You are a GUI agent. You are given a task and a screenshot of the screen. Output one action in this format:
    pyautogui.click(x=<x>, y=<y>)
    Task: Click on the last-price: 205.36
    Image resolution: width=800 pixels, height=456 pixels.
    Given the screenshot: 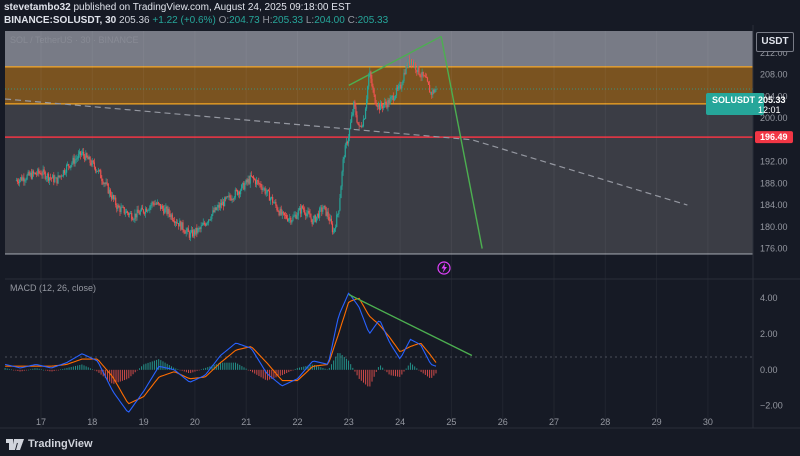 What is the action you would take?
    pyautogui.click(x=134, y=20)
    